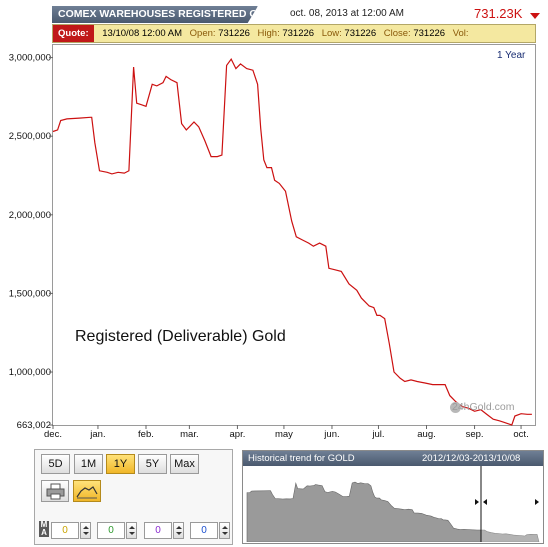 The height and width of the screenshot is (547, 548). What do you see at coordinates (377, 434) in the screenshot?
I see `x-tick-label: jul.` at bounding box center [377, 434].